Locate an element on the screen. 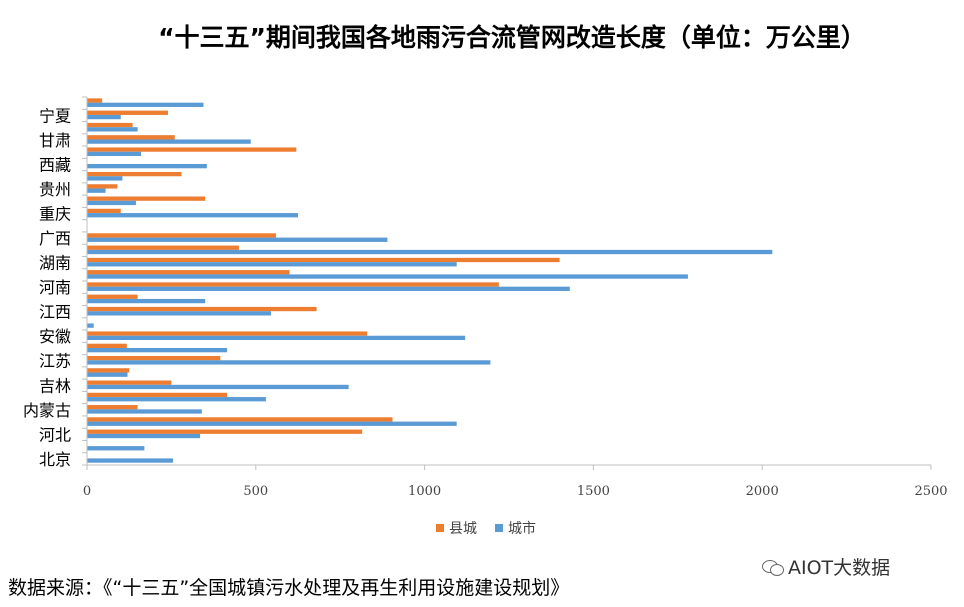  legend: 县城 城市 is located at coordinates (486, 528).